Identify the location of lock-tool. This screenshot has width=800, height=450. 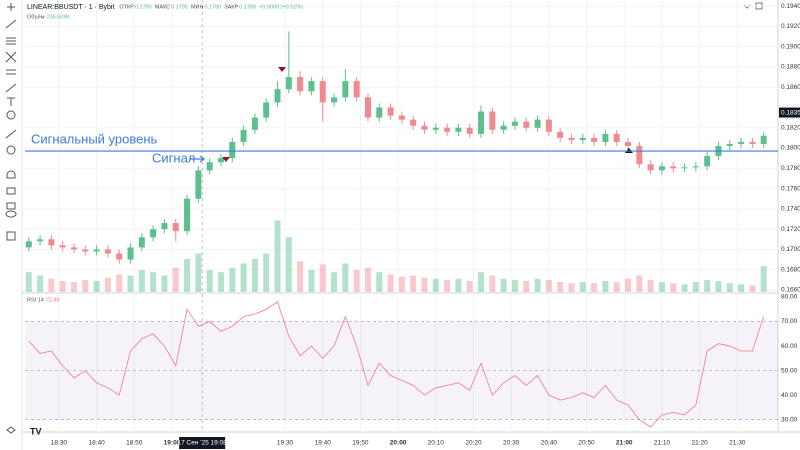
(11, 191).